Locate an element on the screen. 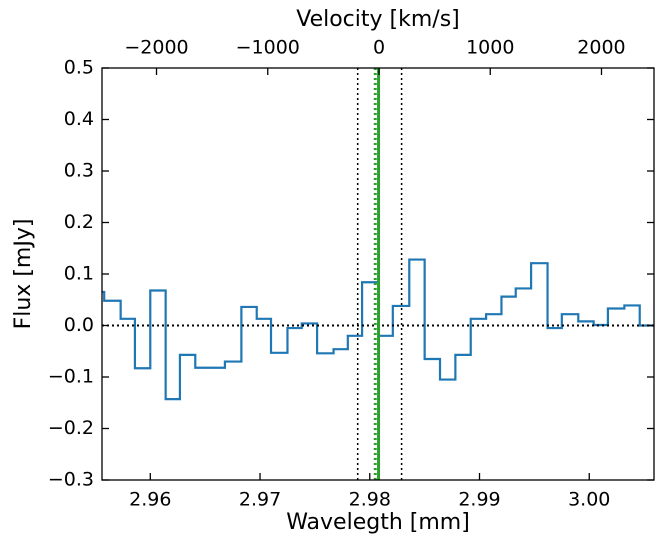 Image resolution: width=664 pixels, height=552 pixels. x-tick-label: 3.00 is located at coordinates (589, 500).